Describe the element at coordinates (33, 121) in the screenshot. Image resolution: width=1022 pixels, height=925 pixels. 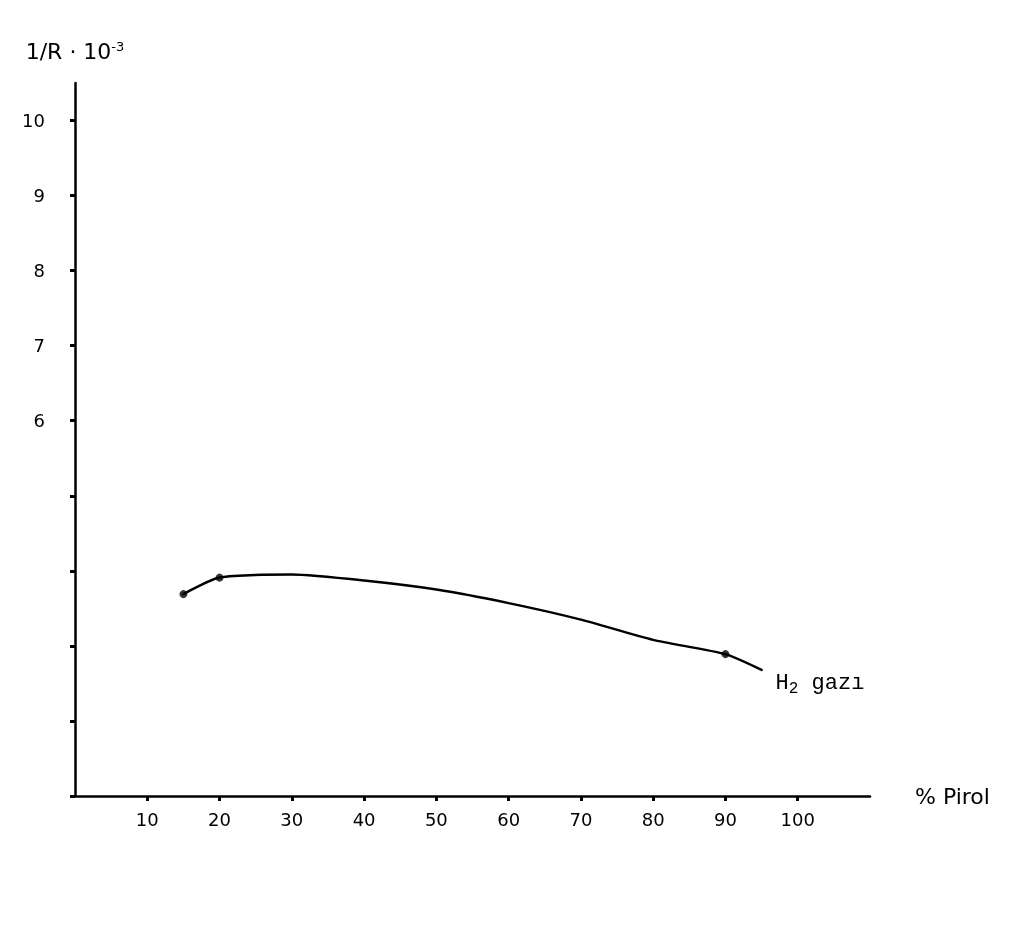
I see `y-tick-label: 10` at that location.